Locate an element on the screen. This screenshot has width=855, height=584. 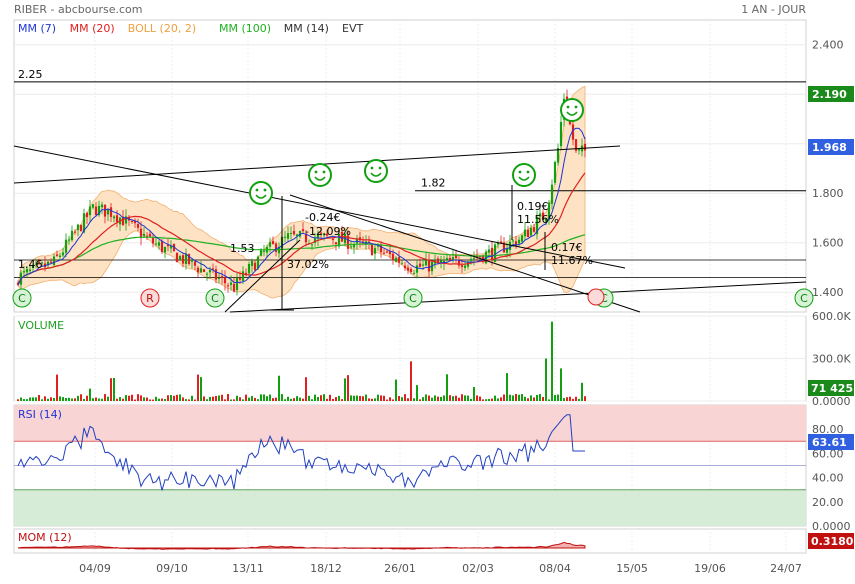
level-label-0: 2.25 is located at coordinates (30, 74).